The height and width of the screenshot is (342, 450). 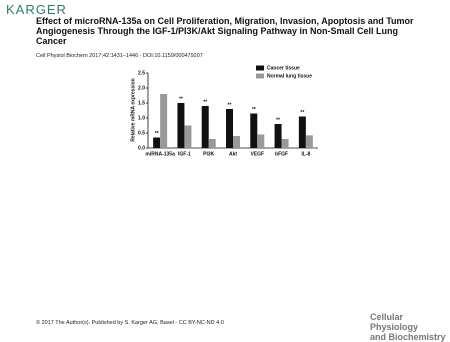 What do you see at coordinates (141, 73) in the screenshot?
I see `y-tick-label: 2.5` at bounding box center [141, 73].